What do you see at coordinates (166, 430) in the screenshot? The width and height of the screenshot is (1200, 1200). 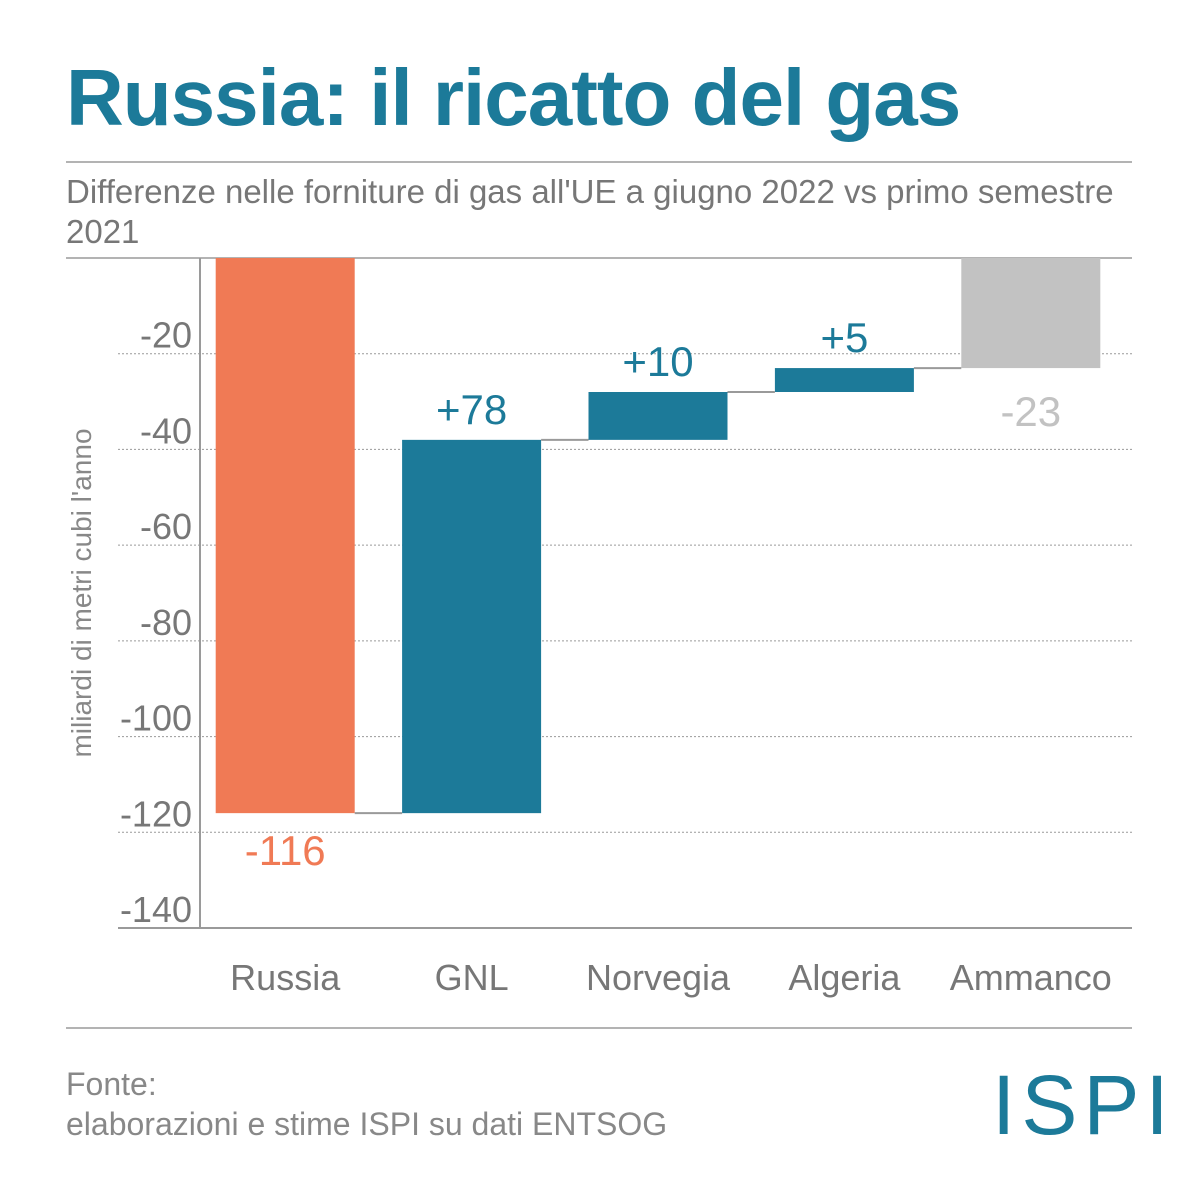 I see `y-tick-label: -40` at bounding box center [166, 430].